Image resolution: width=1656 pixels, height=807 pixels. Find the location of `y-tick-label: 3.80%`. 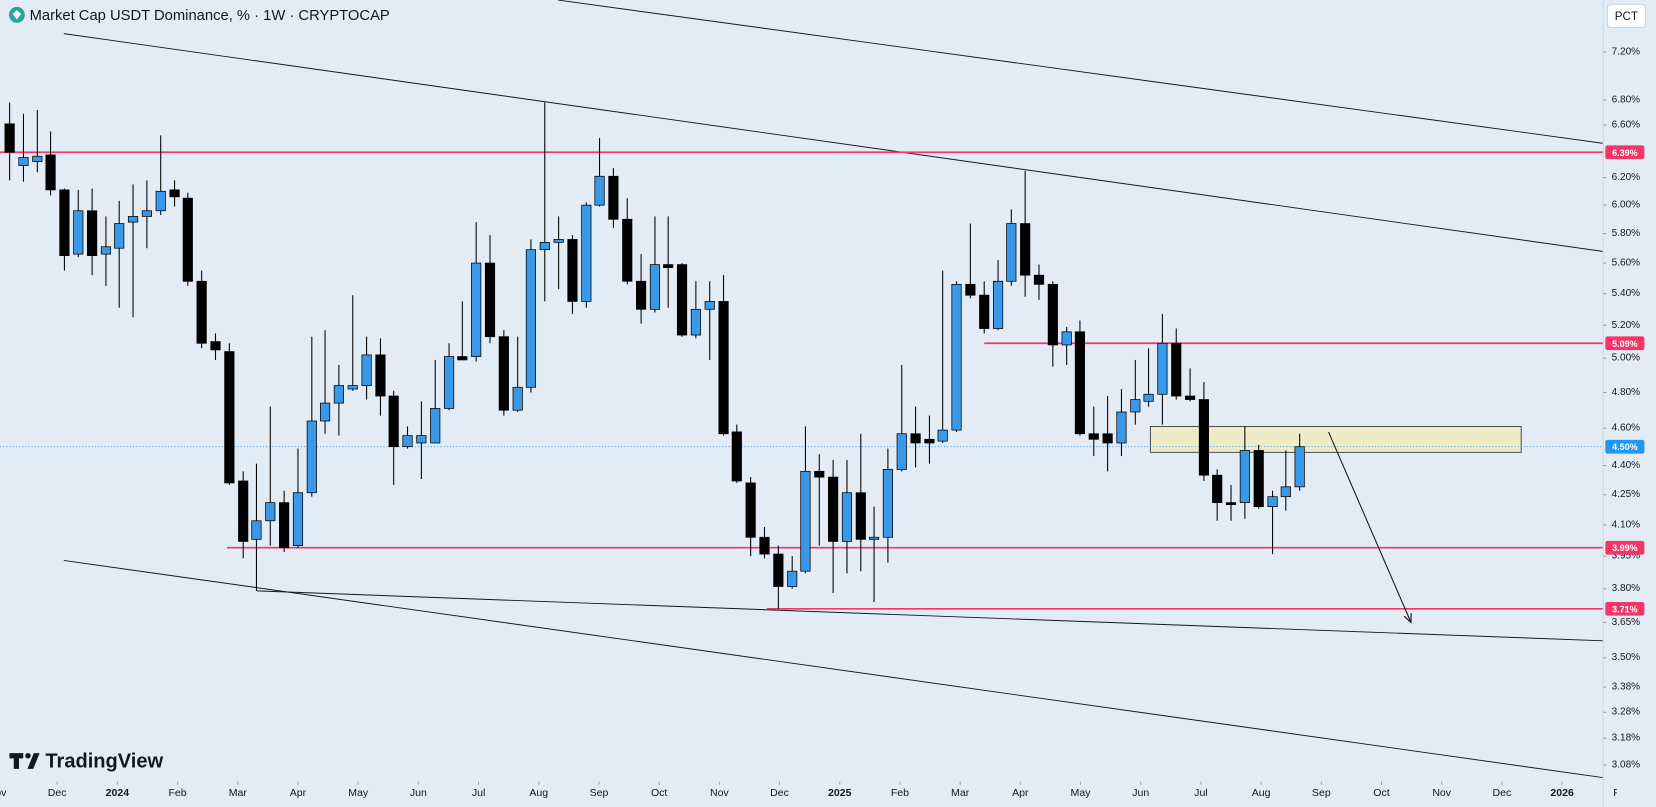

y-tick-label: 3.80% is located at coordinates (1626, 588).